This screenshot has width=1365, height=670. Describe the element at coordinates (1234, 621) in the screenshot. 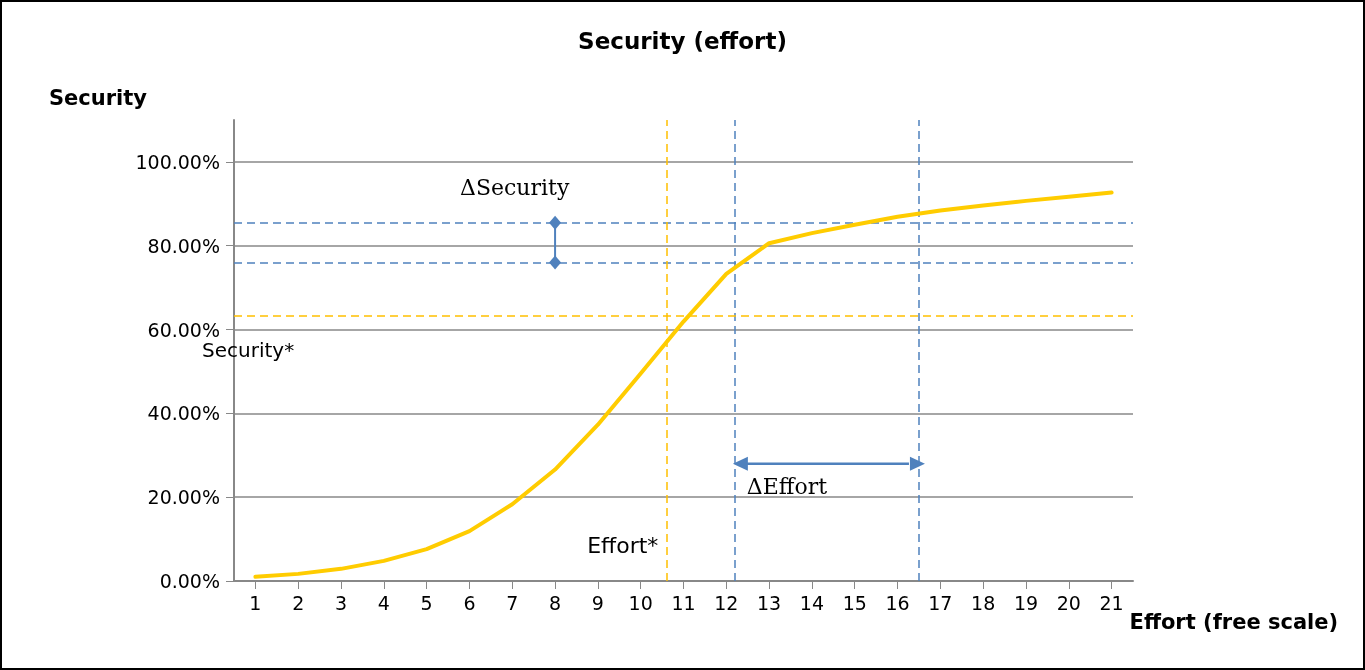

I see `x-axis-title: Effort (free scale)` at that location.